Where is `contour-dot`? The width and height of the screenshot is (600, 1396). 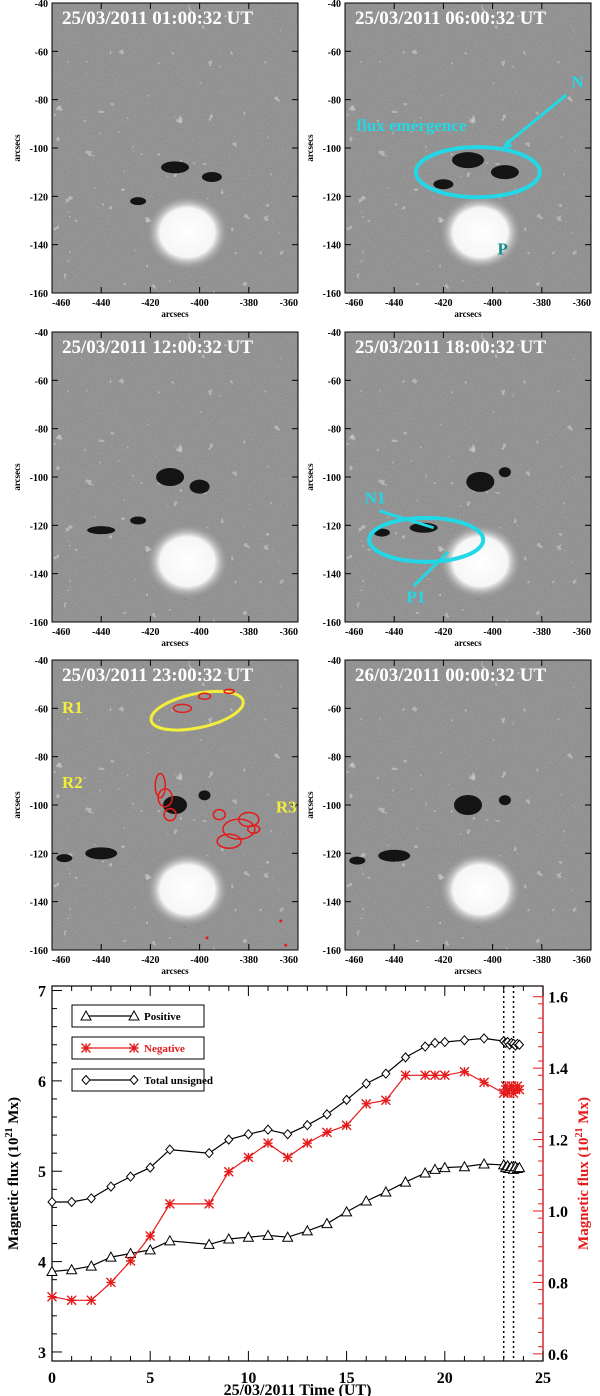 contour-dot is located at coordinates (286, 945).